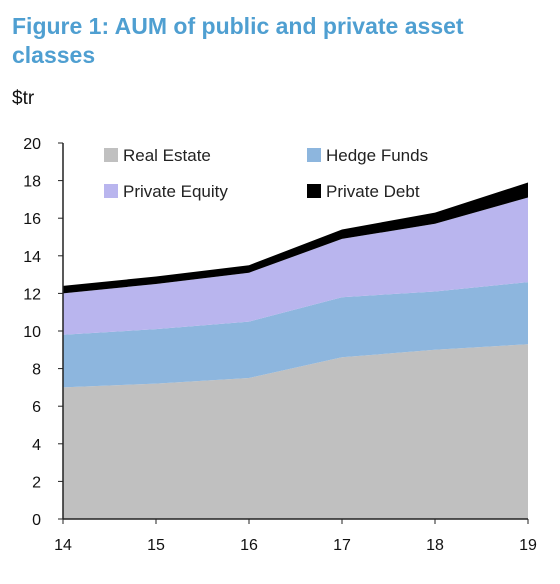 The image size is (560, 584). What do you see at coordinates (63, 545) in the screenshot?
I see `x-tick-label: 14` at bounding box center [63, 545].